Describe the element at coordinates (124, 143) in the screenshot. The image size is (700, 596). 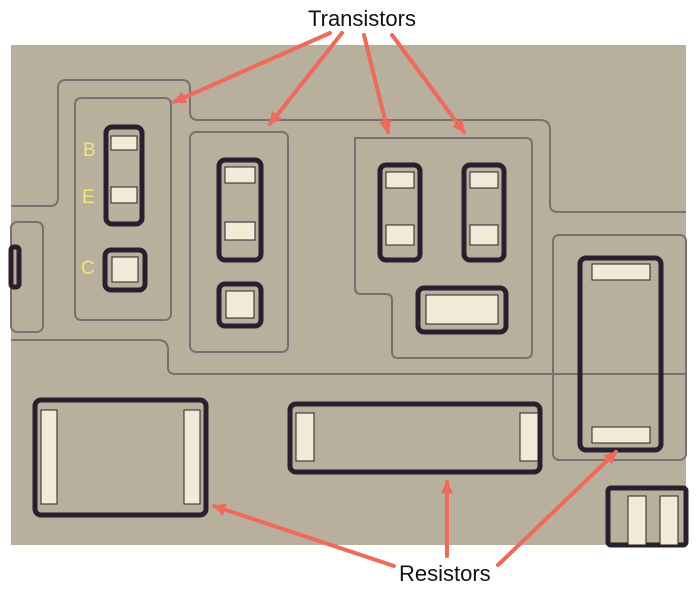
I see `base-contact` at that location.